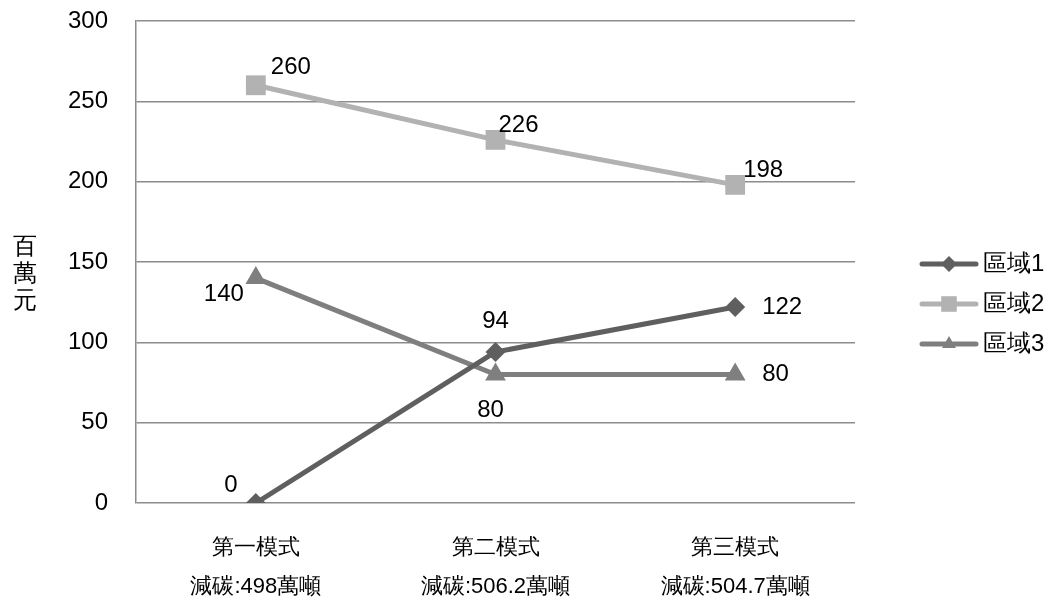  Describe the element at coordinates (782, 305) in the screenshot. I see `data-label: 122` at that location.